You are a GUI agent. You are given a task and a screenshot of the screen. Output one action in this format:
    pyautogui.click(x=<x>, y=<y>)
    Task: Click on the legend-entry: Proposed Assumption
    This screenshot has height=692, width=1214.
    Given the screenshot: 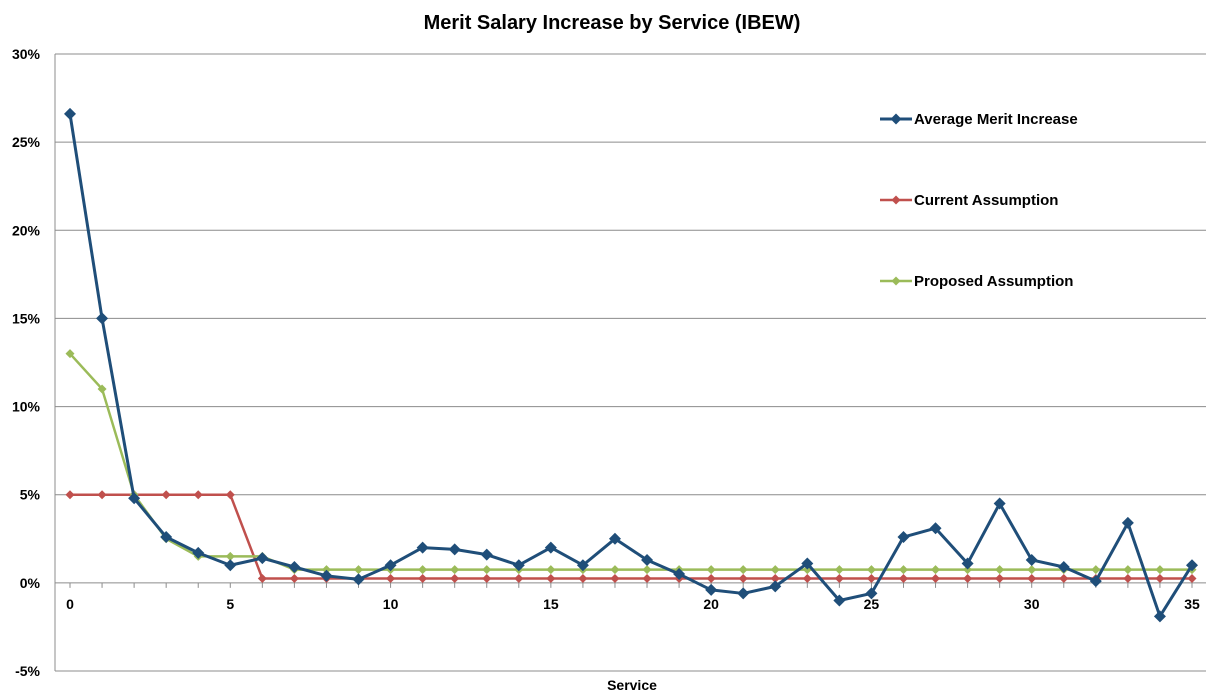 What is the action you would take?
    pyautogui.click(x=976, y=281)
    